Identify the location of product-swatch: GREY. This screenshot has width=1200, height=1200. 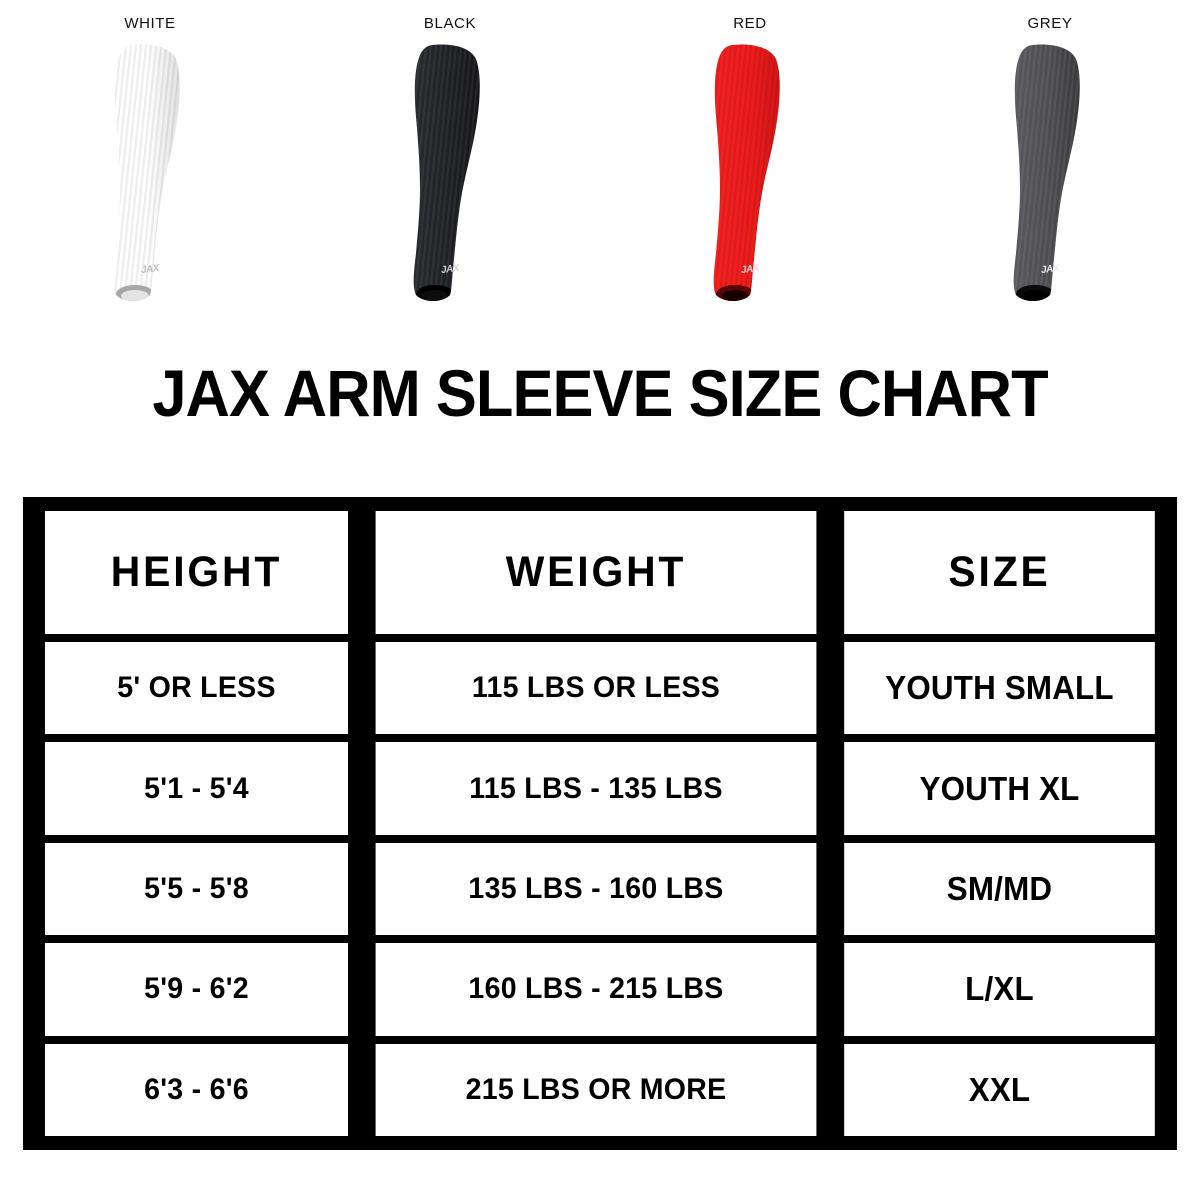
(1050, 172).